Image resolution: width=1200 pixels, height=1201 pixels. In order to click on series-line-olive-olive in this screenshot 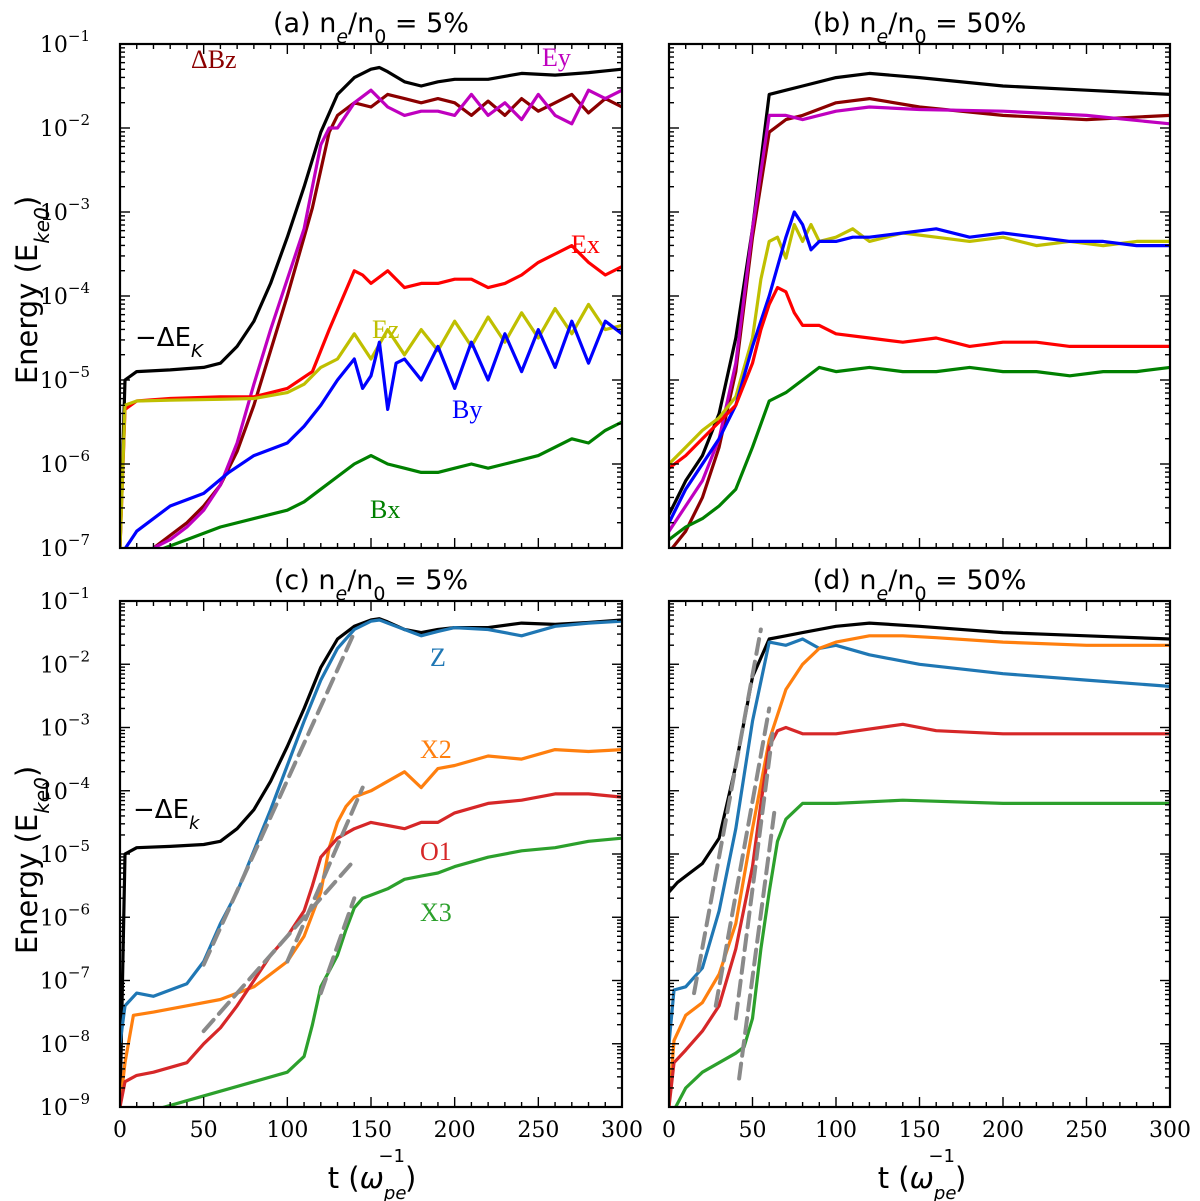, I will do `click(919, 344)`.